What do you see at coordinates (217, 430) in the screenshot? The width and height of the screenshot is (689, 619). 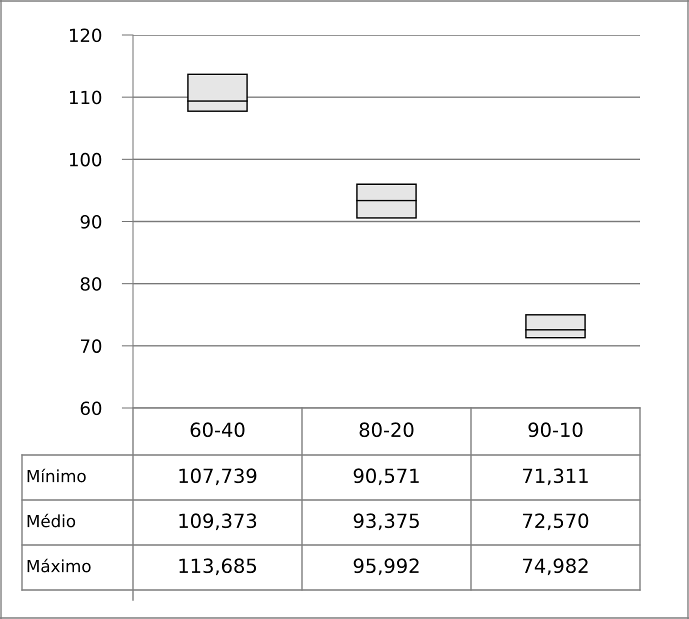 I see `x-tick-label: 60-40` at bounding box center [217, 430].